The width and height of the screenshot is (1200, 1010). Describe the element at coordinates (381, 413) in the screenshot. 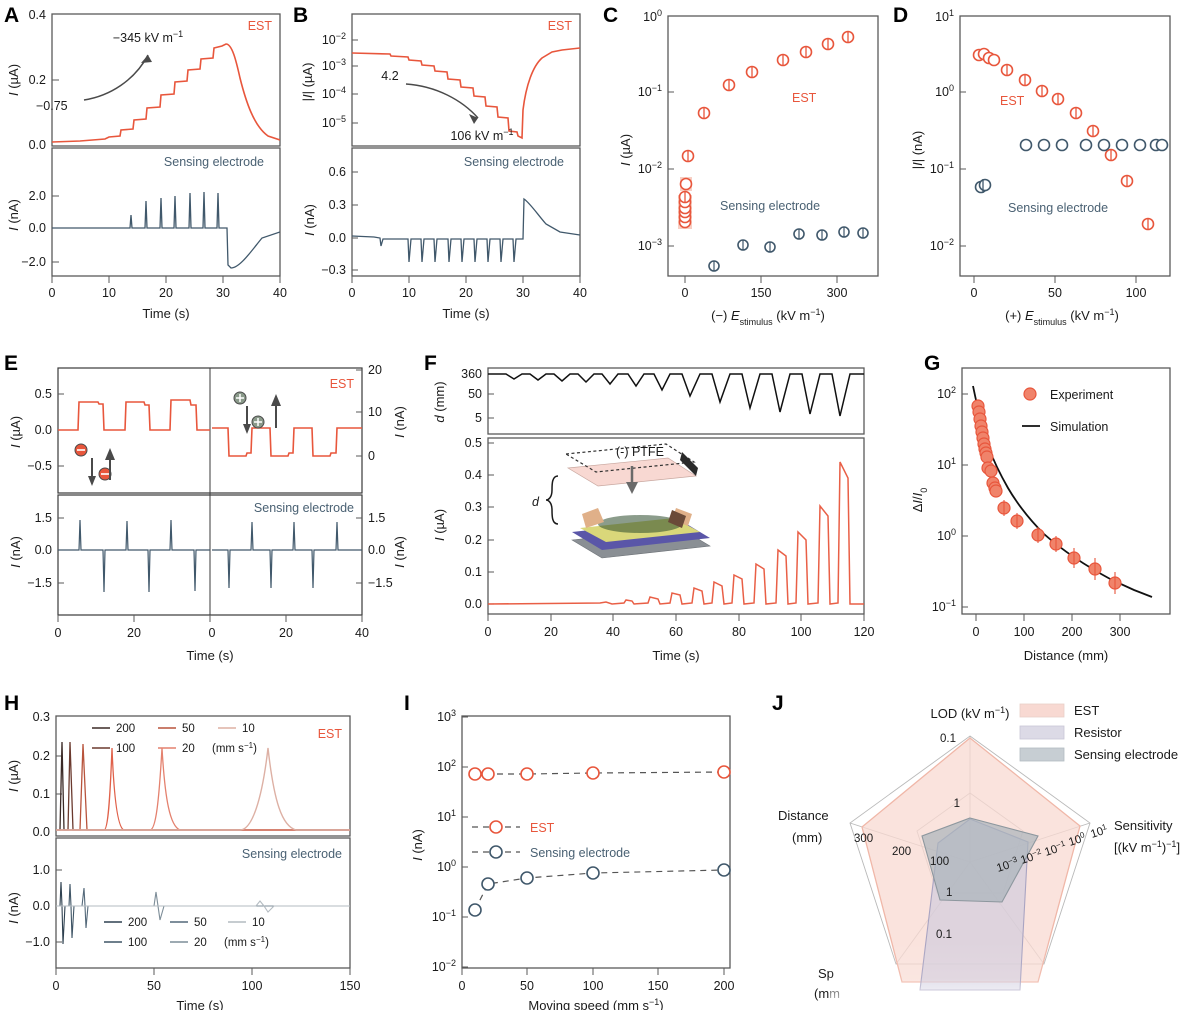

I see `panel-e-right-top-yaxis: 20 10 0 I (nA)` at that location.